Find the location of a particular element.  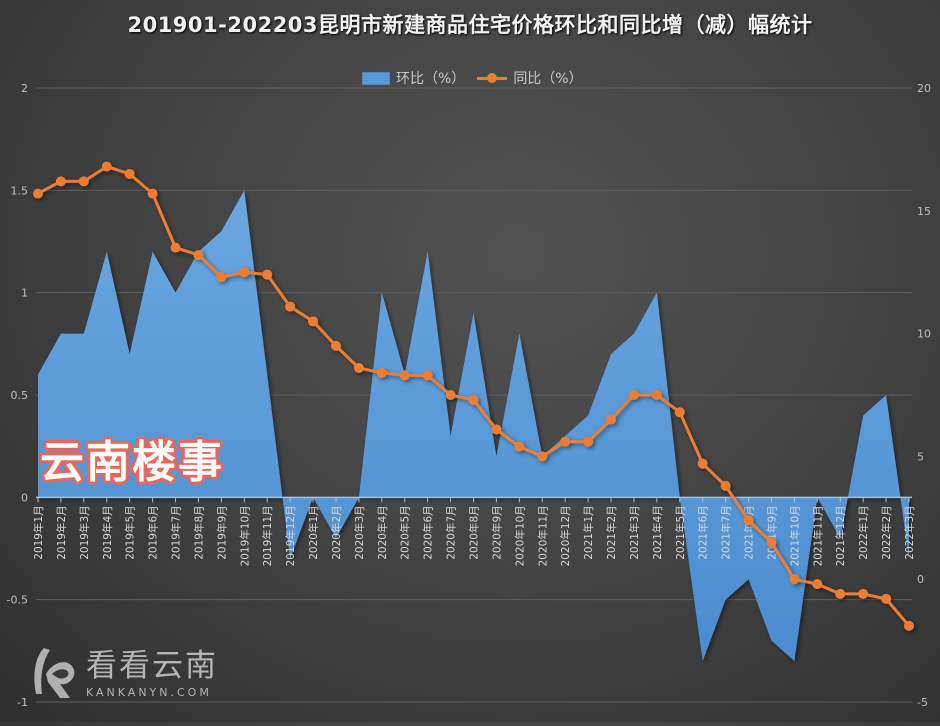

y-left-tick-label: 2 is located at coordinates (24, 88).